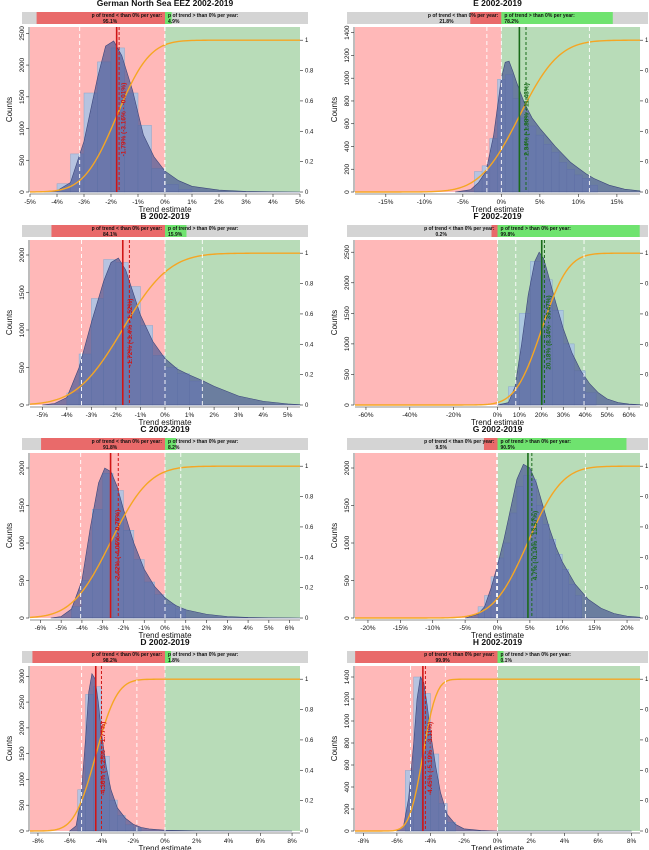  What do you see at coordinates (246, 202) in the screenshot?
I see `x-tick-label: 3%` at bounding box center [246, 202].